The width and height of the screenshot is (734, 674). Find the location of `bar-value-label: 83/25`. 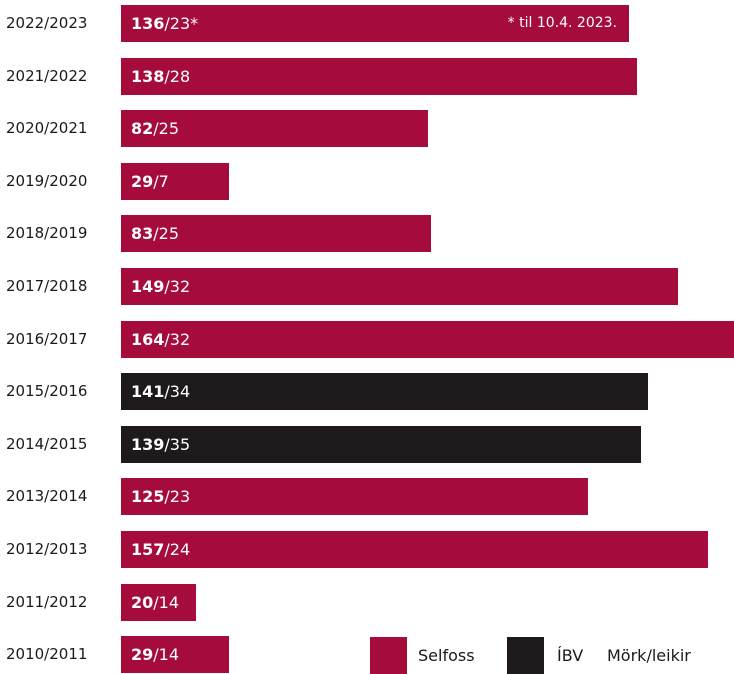

bar-value-label: 83/25 is located at coordinates (155, 233).